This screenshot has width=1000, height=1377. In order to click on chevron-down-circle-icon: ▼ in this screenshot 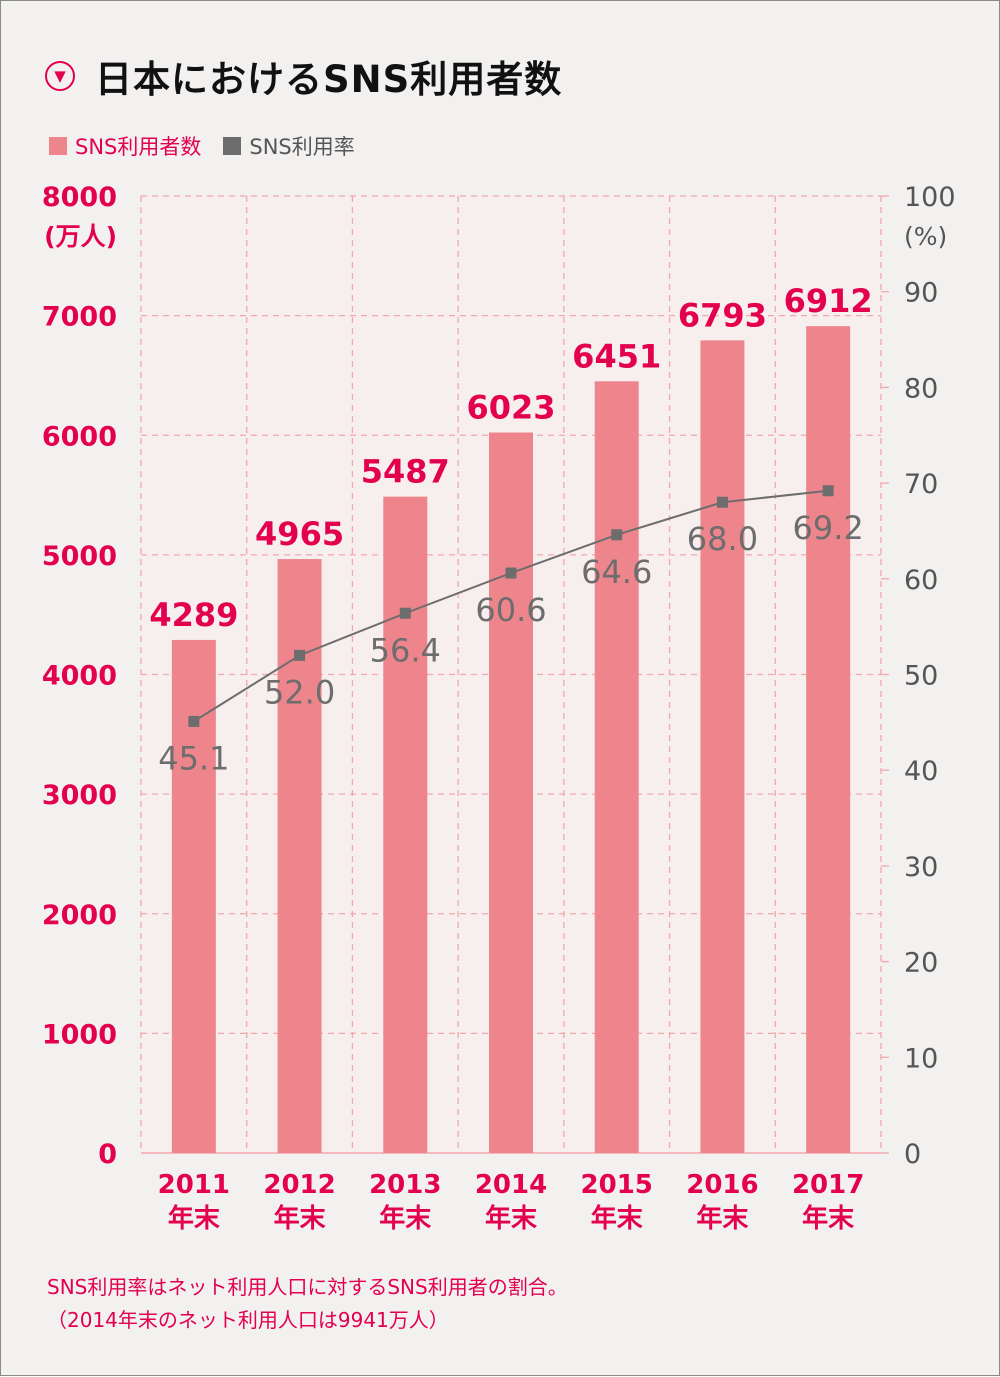, I will do `click(60, 76)`.